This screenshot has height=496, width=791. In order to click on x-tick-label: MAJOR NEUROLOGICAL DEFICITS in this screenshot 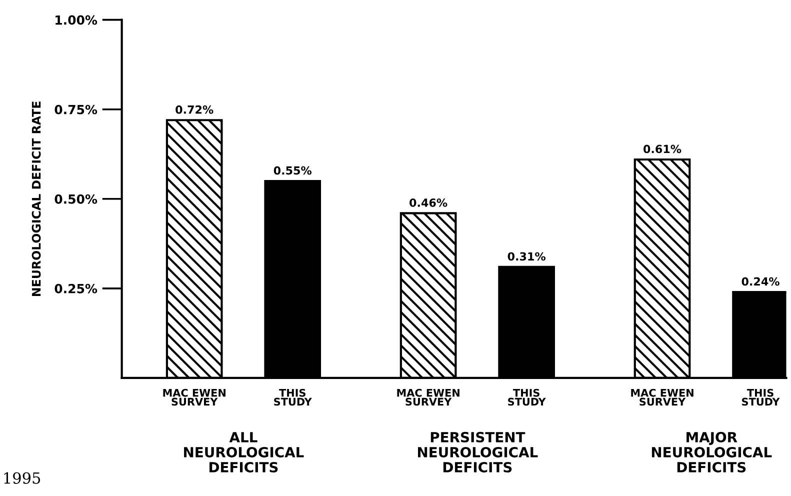, I will do `click(712, 452)`.